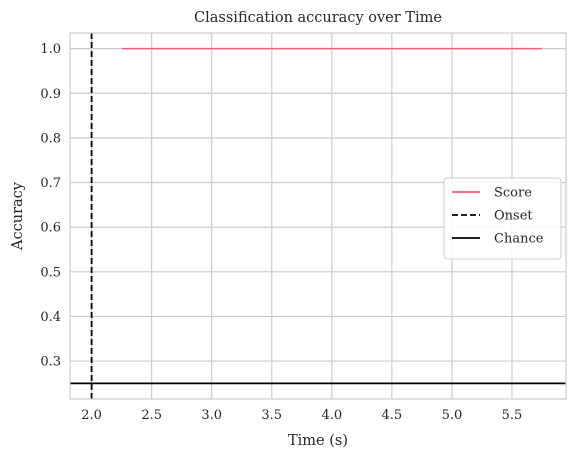 The width and height of the screenshot is (576, 460). I want to click on y-tick-label: 0.6, so click(50, 228).